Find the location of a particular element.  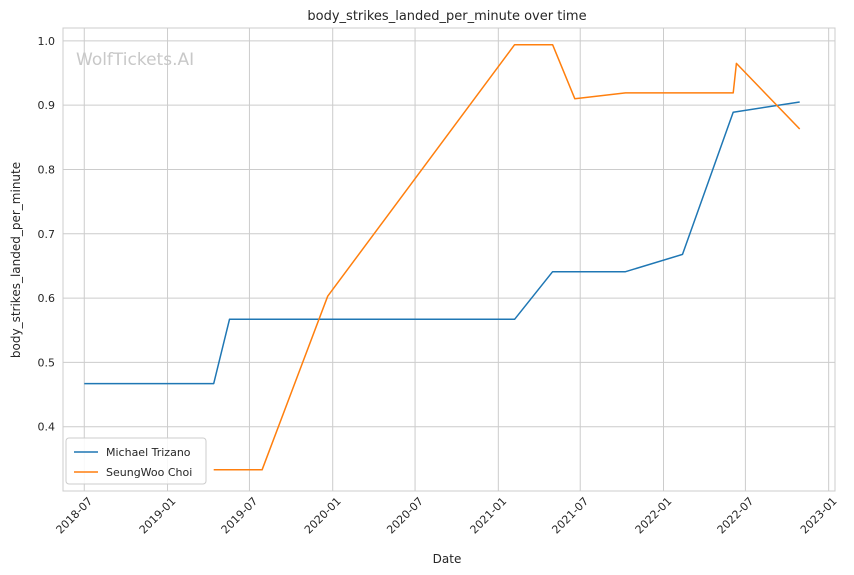

y-tick-label: 0.4 is located at coordinates (47, 427).